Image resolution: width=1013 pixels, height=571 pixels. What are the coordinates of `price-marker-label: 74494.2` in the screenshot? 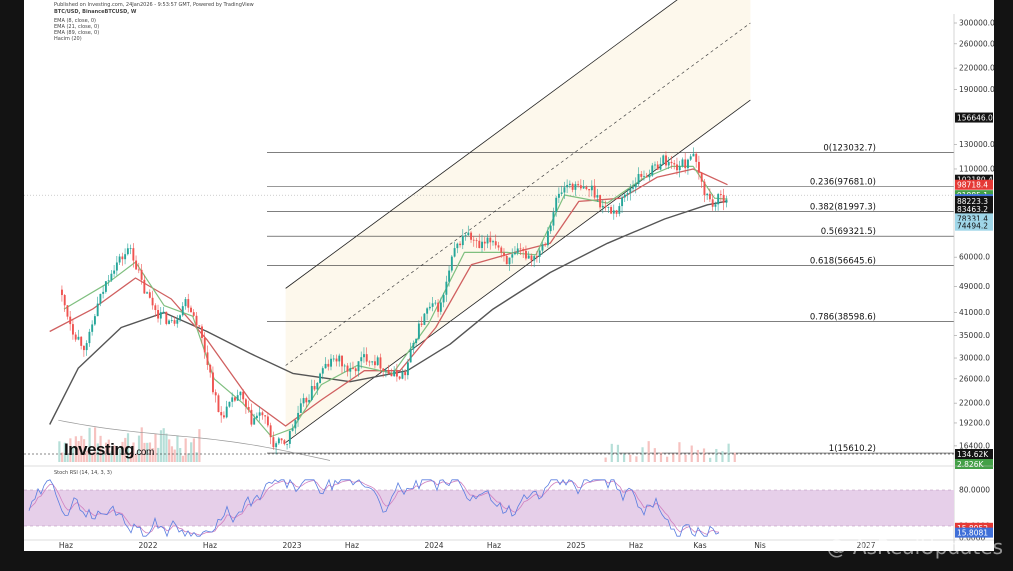 It's located at (972, 226).